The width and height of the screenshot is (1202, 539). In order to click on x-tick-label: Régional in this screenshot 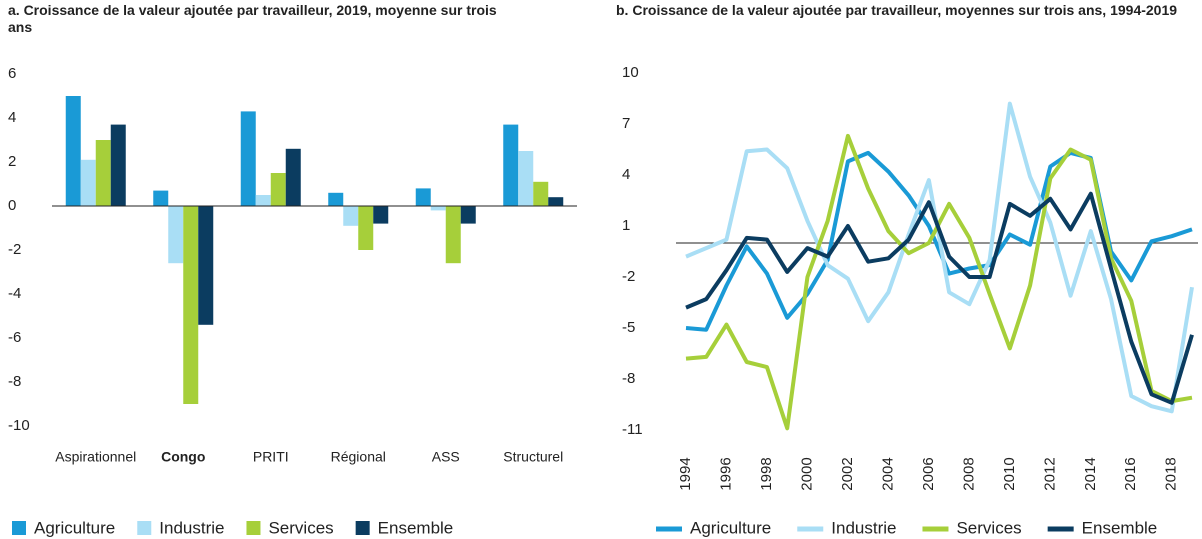, I will do `click(358, 457)`.